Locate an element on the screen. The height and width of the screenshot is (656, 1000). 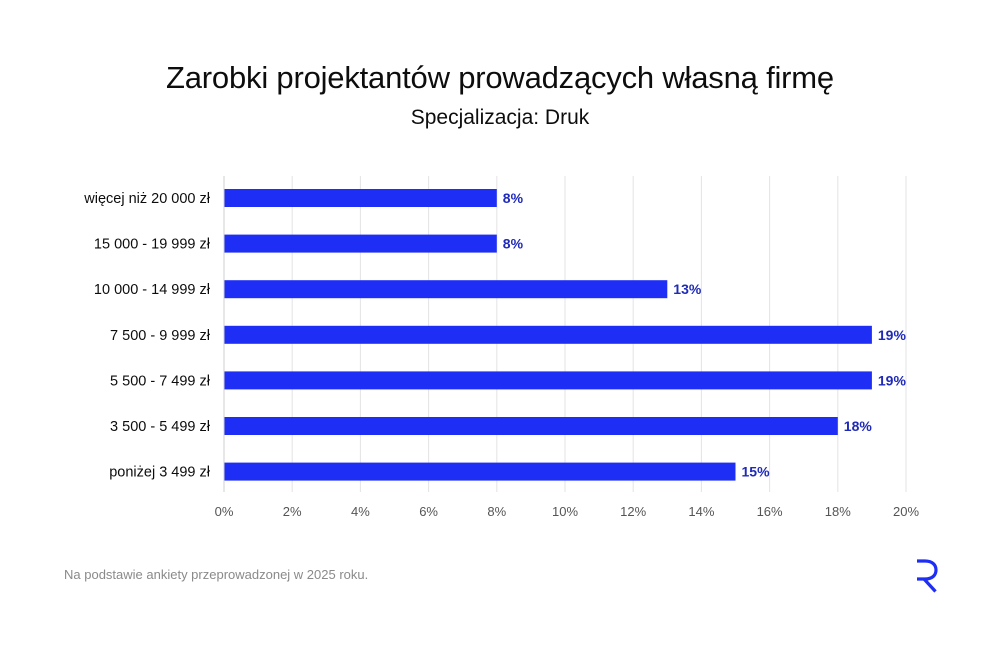
x-tick-label: 14% is located at coordinates (701, 511).